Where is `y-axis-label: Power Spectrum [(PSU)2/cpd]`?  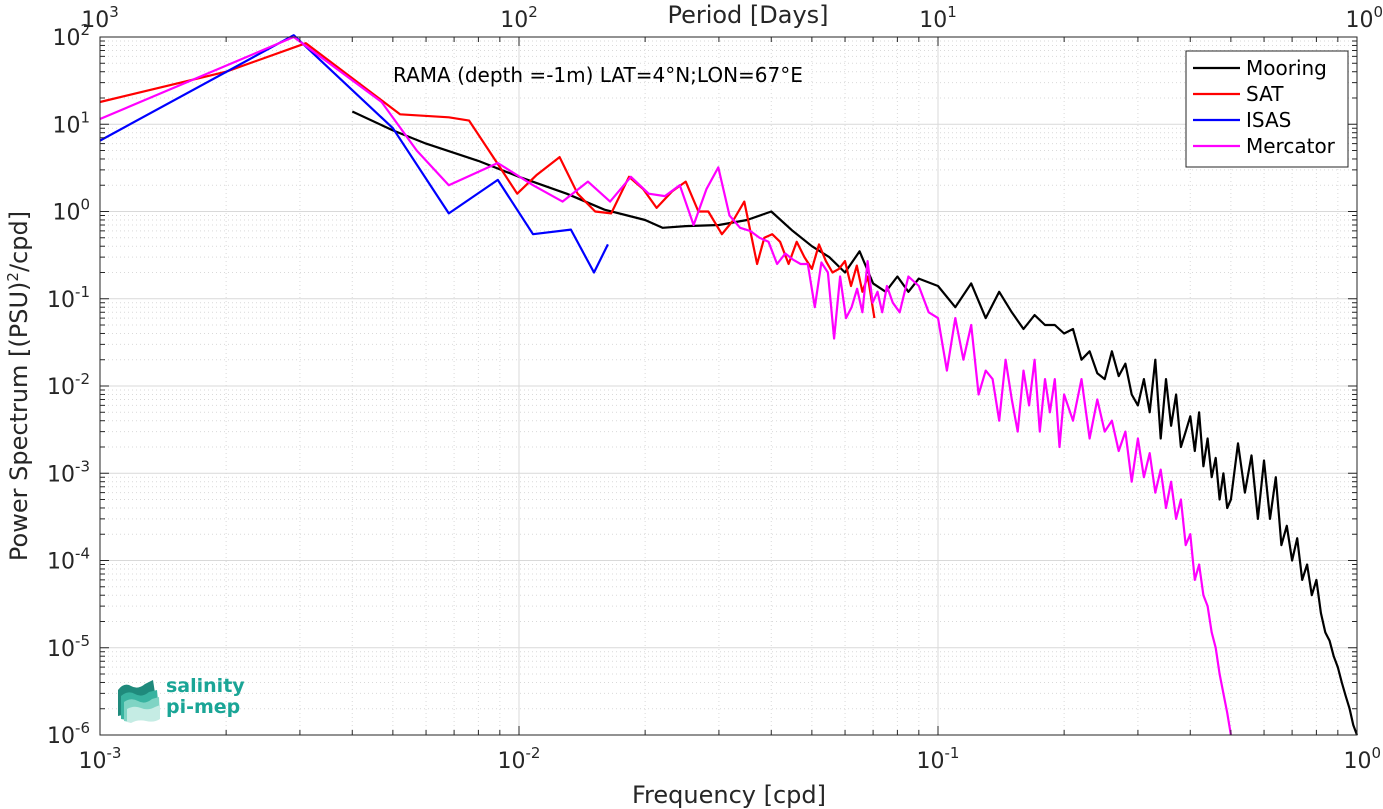 y-axis-label: Power Spectrum [(PSU)2/cpd] is located at coordinates (18, 386).